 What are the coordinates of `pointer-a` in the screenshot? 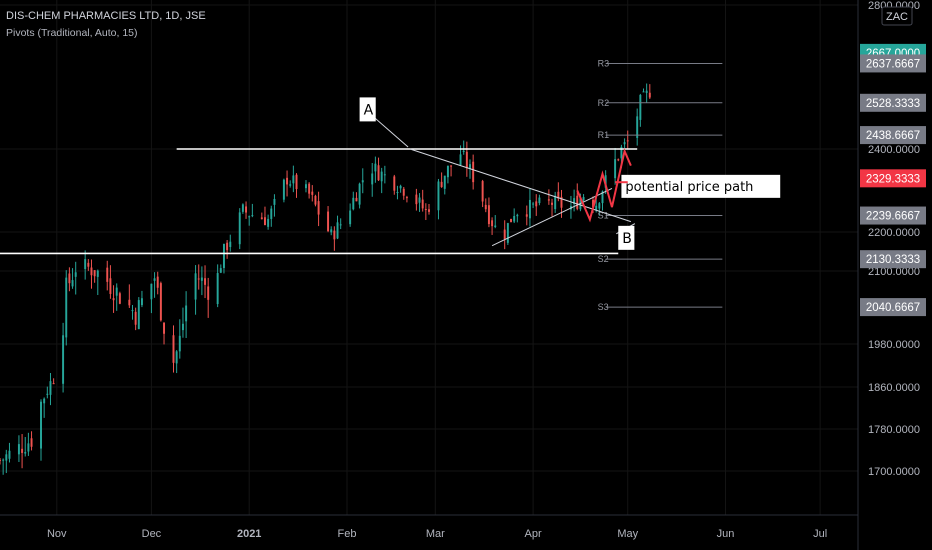 It's located at (389, 130).